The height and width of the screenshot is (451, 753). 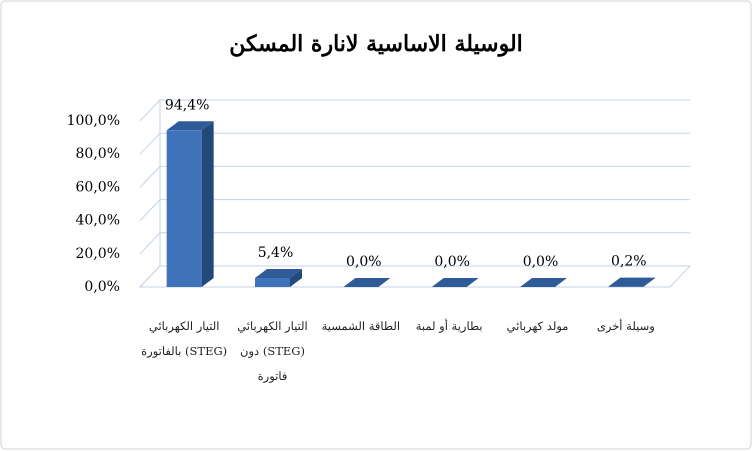 I want to click on y-tick-label: 80,0%, so click(x=98, y=154).